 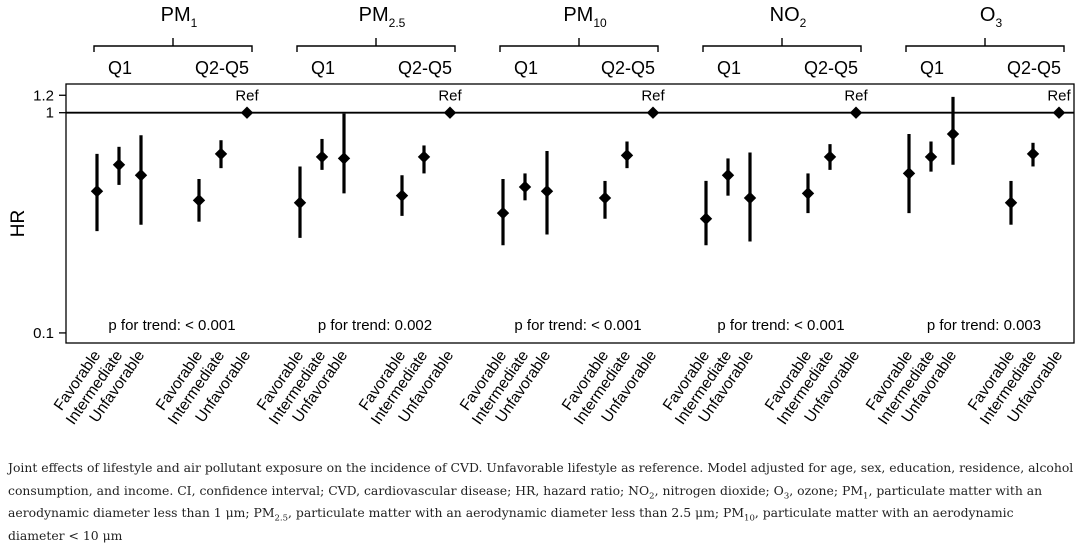 What do you see at coordinates (600, 23) in the screenshot?
I see `pollutant-title-sub: 10` at bounding box center [600, 23].